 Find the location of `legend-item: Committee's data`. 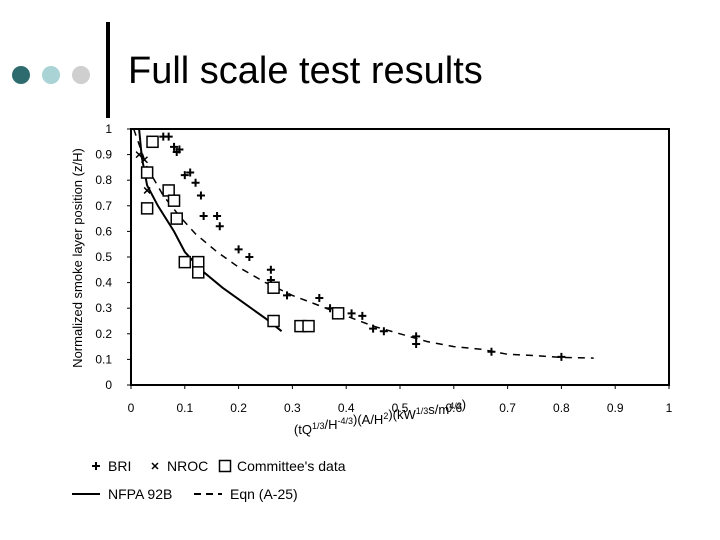

legend-item: Committee's data is located at coordinates (282, 466).